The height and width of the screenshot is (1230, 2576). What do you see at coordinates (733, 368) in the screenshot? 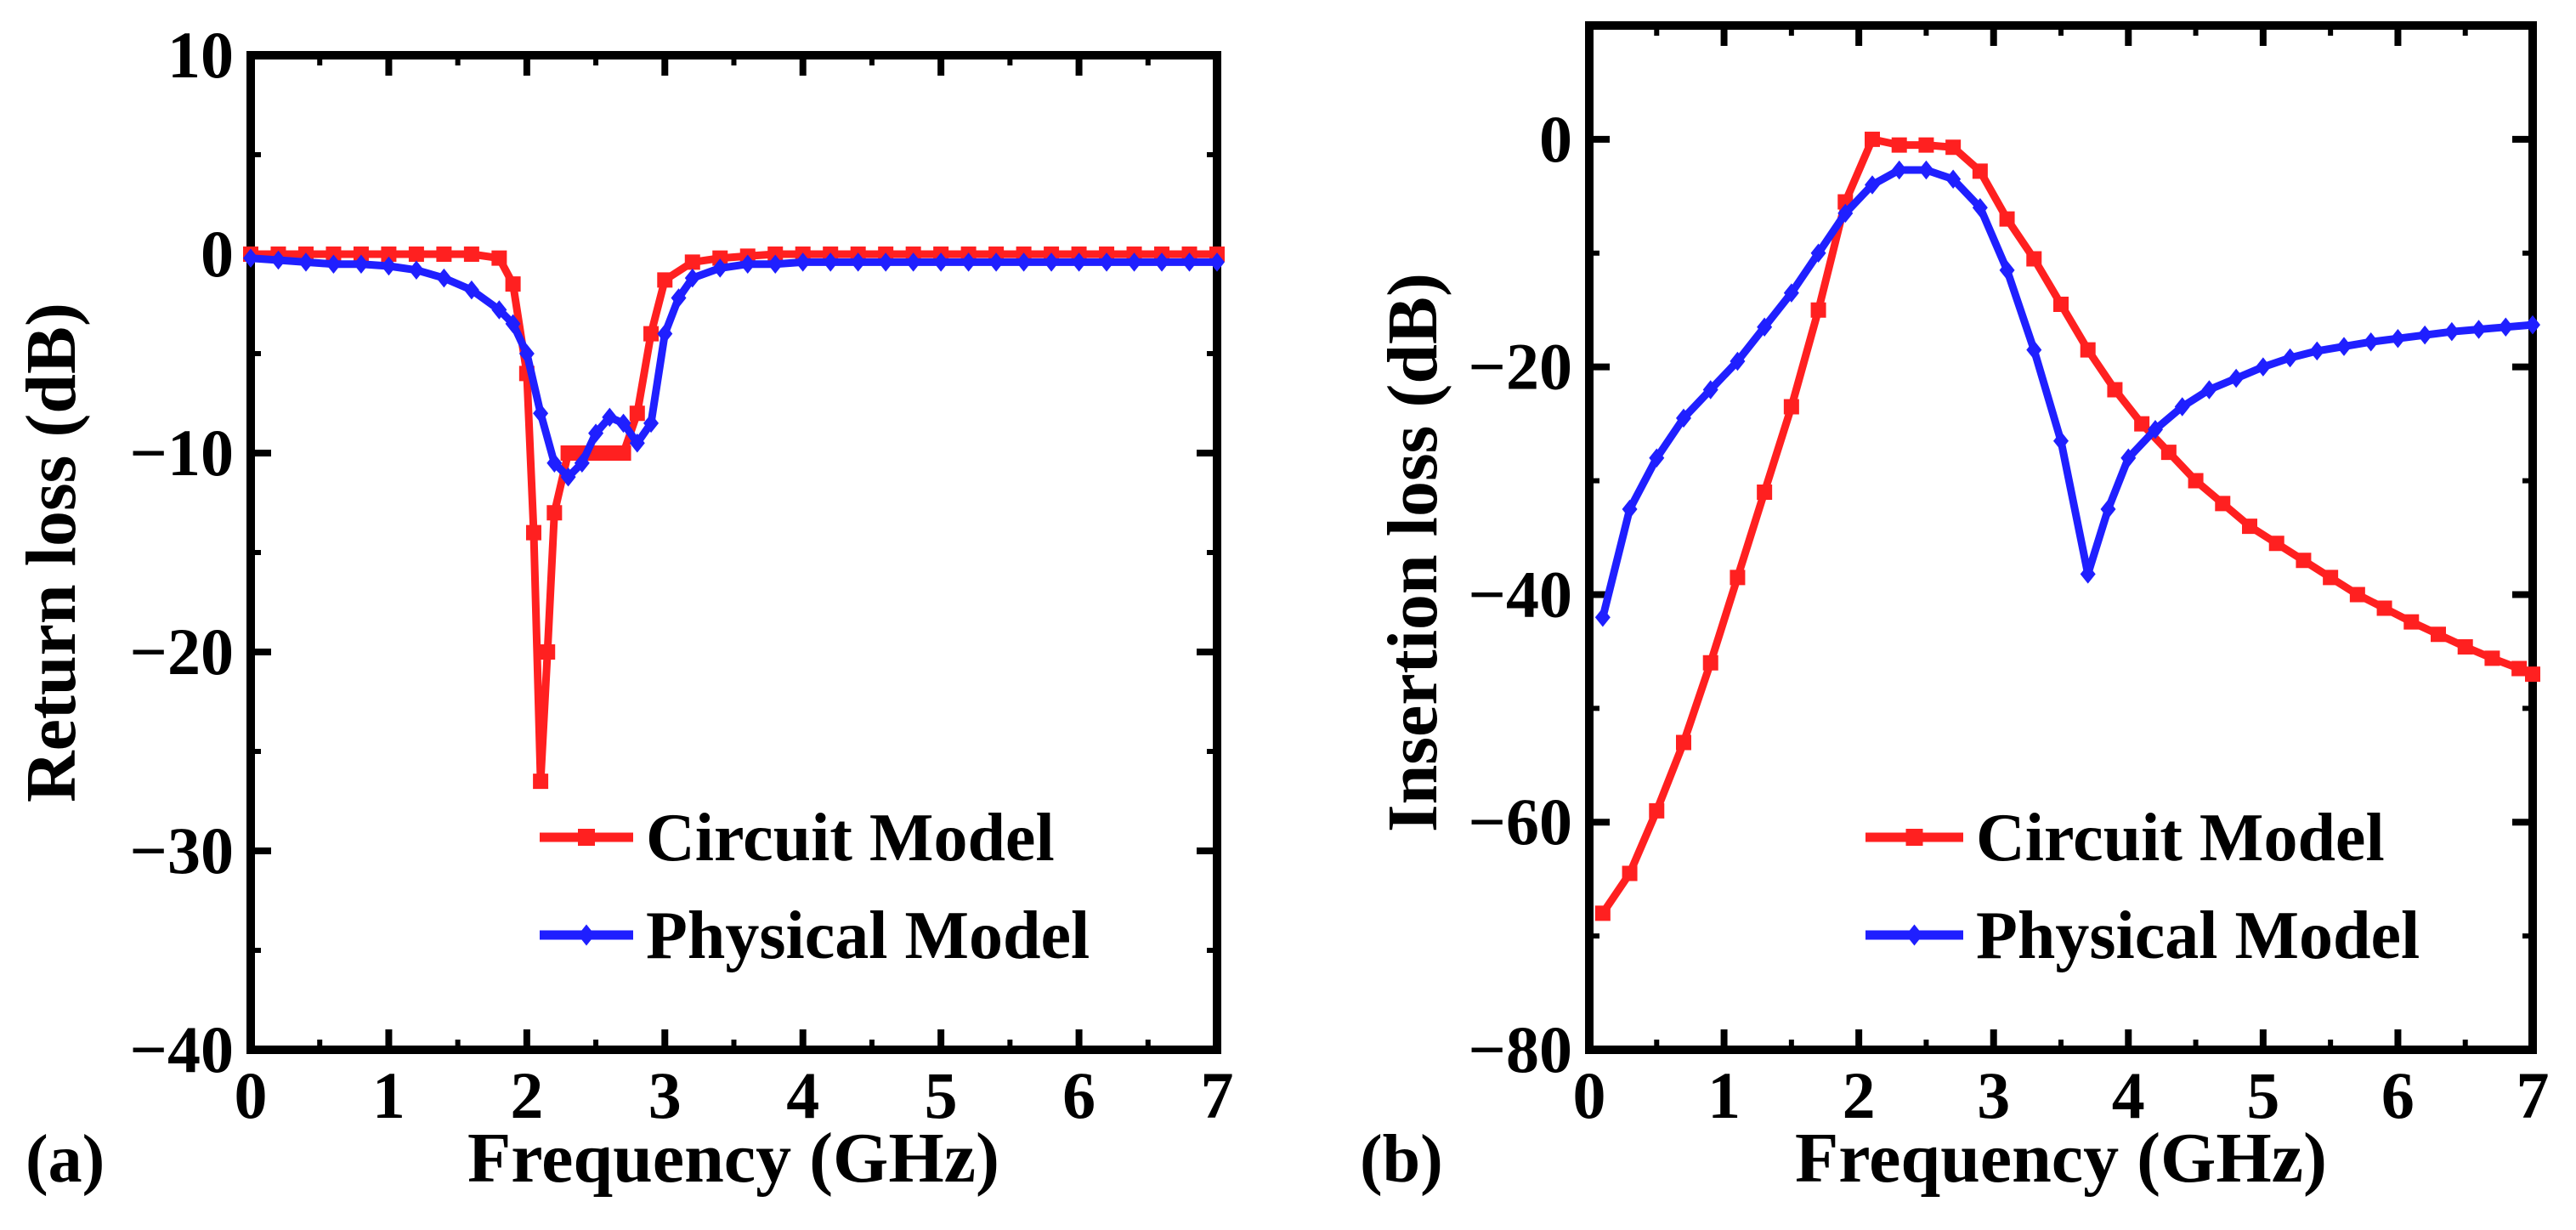
I see `series-line-physical-model` at bounding box center [733, 368].